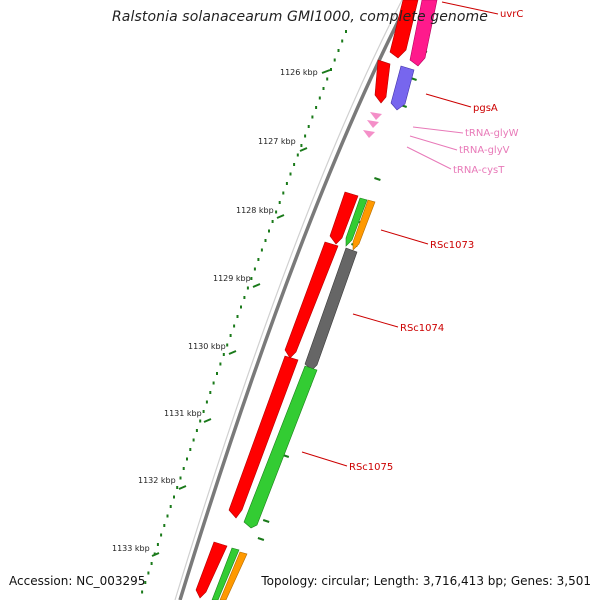  What do you see at coordinates (373, 124) in the screenshot?
I see `trna-glyV-arrow` at bounding box center [373, 124].